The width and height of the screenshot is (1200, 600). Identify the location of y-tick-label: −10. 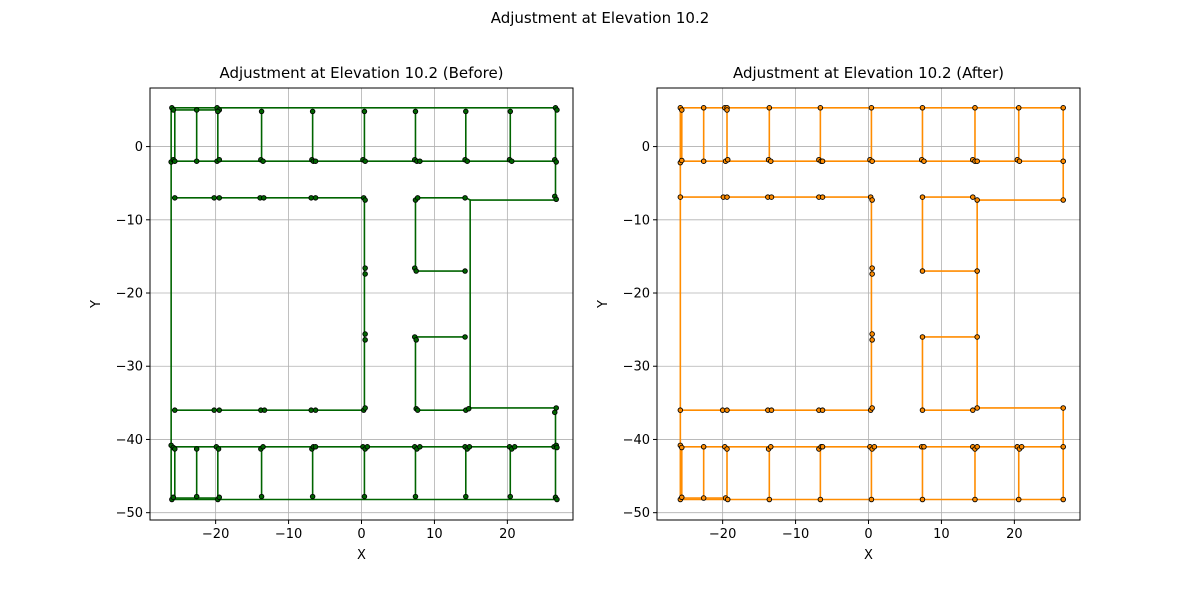
(129, 220).